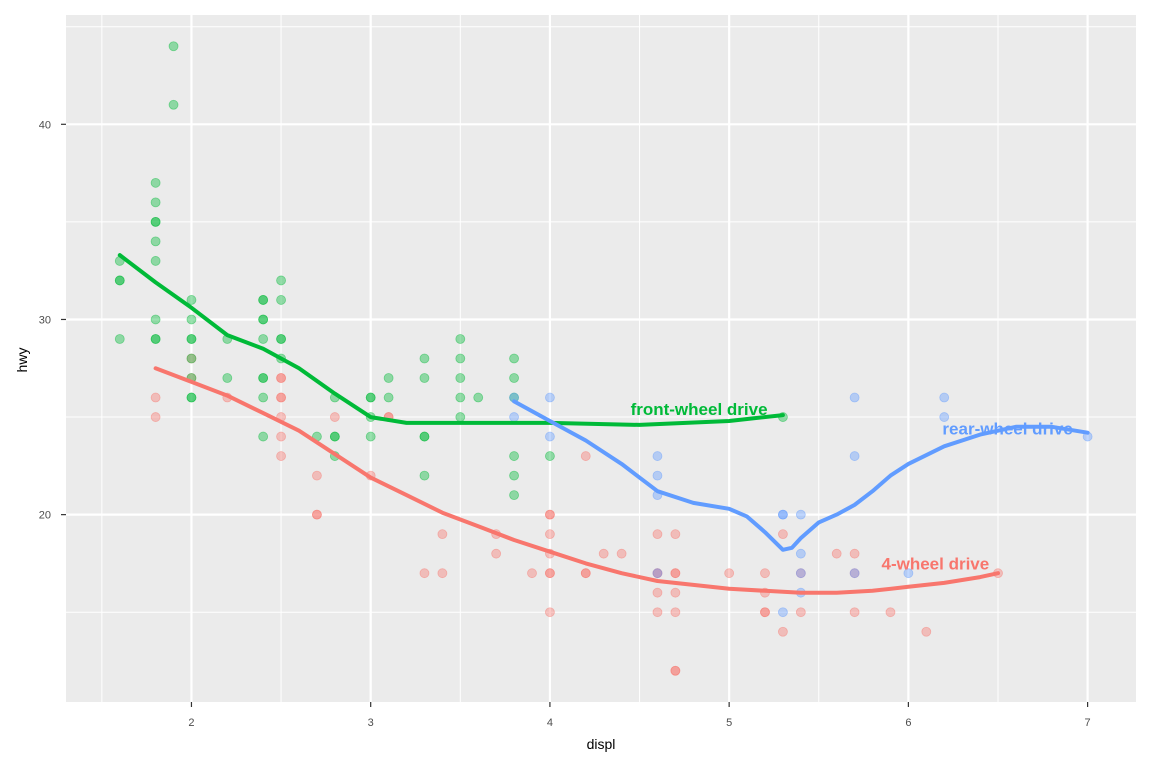 This screenshot has height=768, width=1152. Describe the element at coordinates (371, 723) in the screenshot. I see `x-tick-label: 3` at that location.